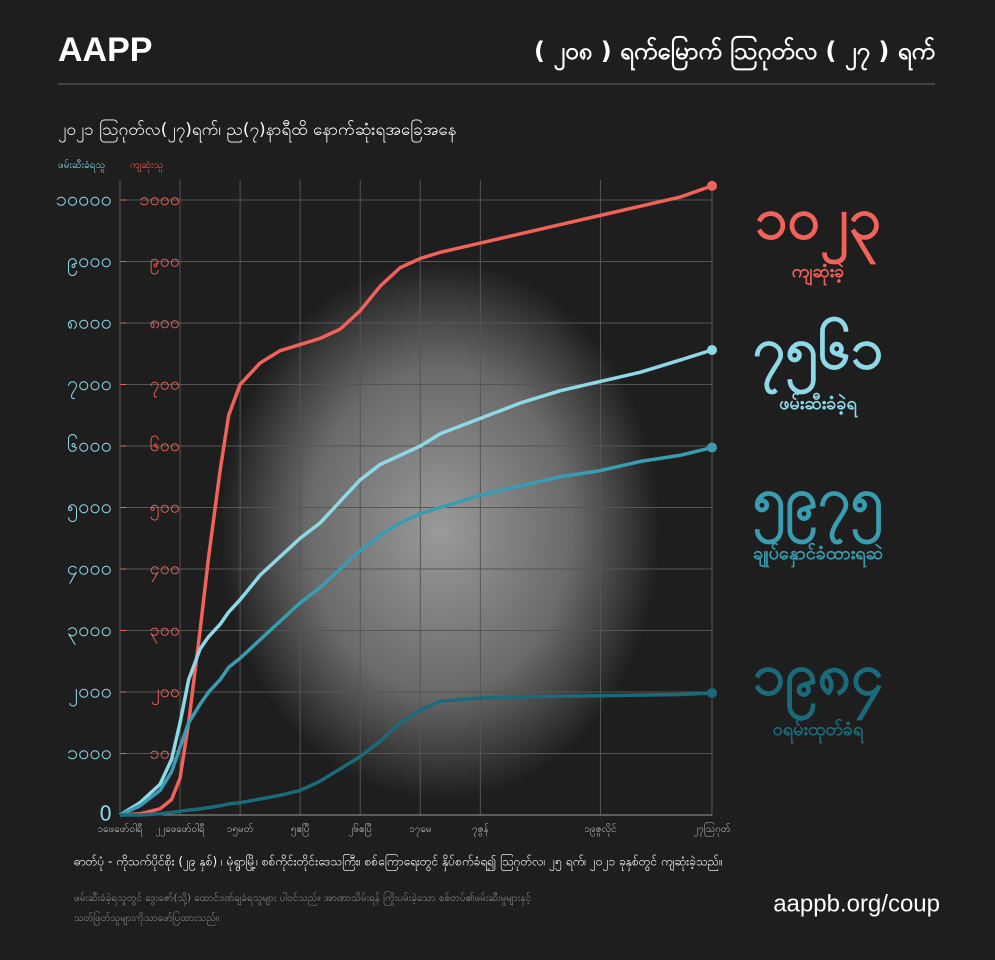  Describe the element at coordinates (818, 224) in the screenshot. I see `end-value-label: ၁၀၂၃` at that location.